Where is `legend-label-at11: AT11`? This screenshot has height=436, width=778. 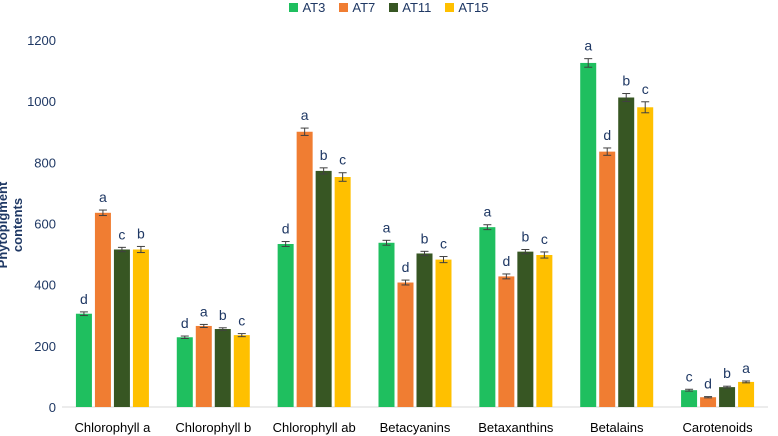
legend-label-at11: AT11 is located at coordinates (417, 7).